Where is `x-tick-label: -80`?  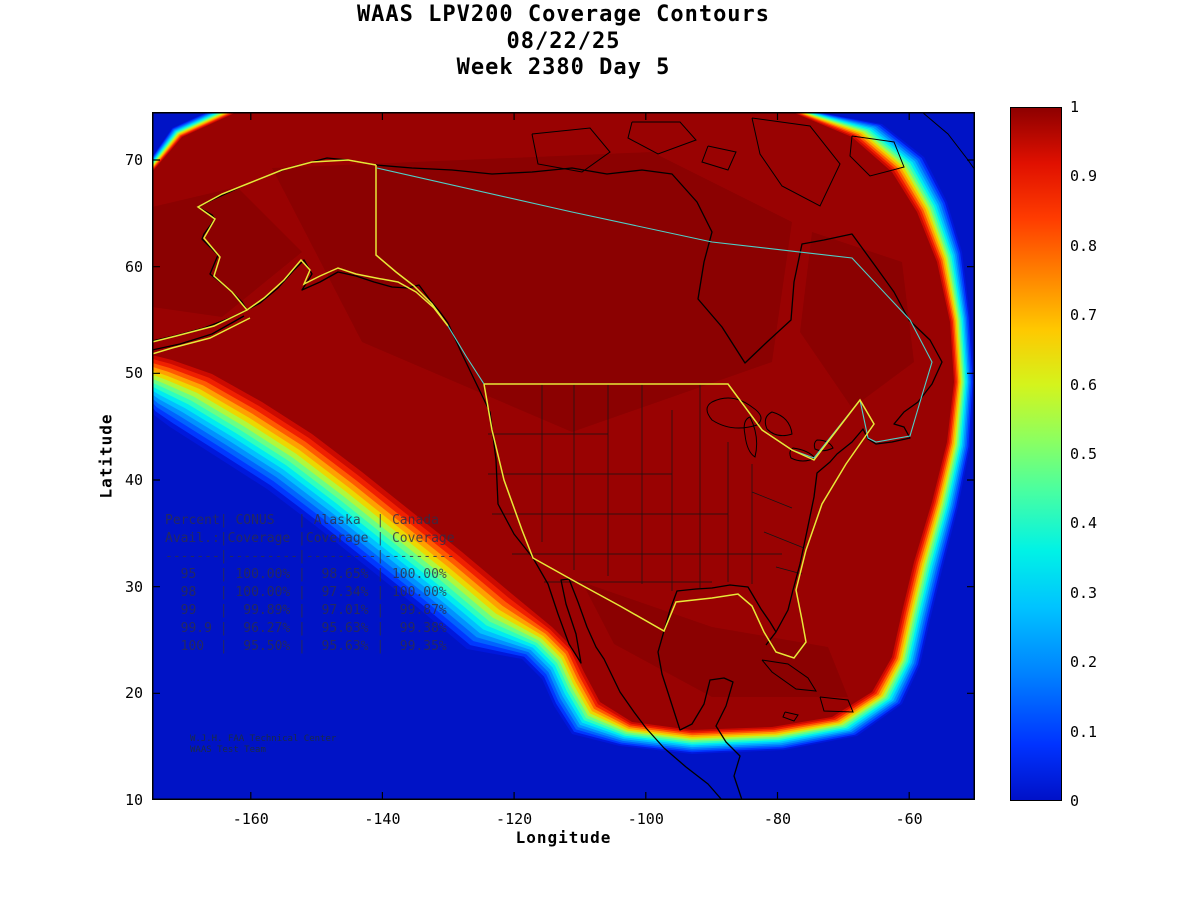 x-tick-label: -80 is located at coordinates (777, 819).